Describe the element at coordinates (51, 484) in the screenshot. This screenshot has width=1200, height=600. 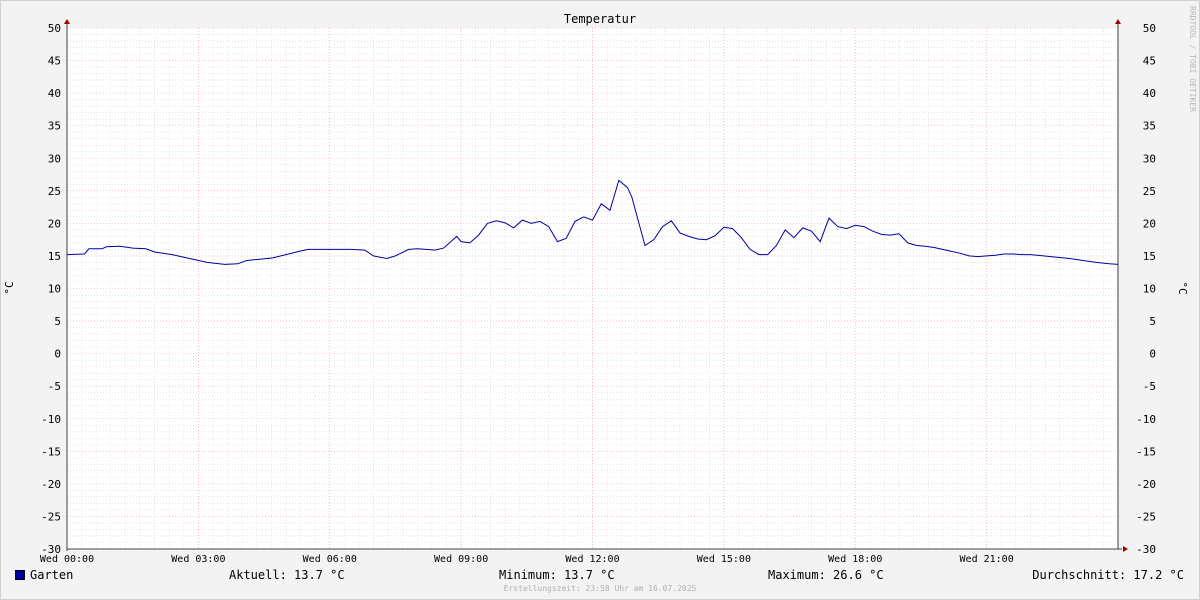
I see `y-tick-label-left: -20` at that location.